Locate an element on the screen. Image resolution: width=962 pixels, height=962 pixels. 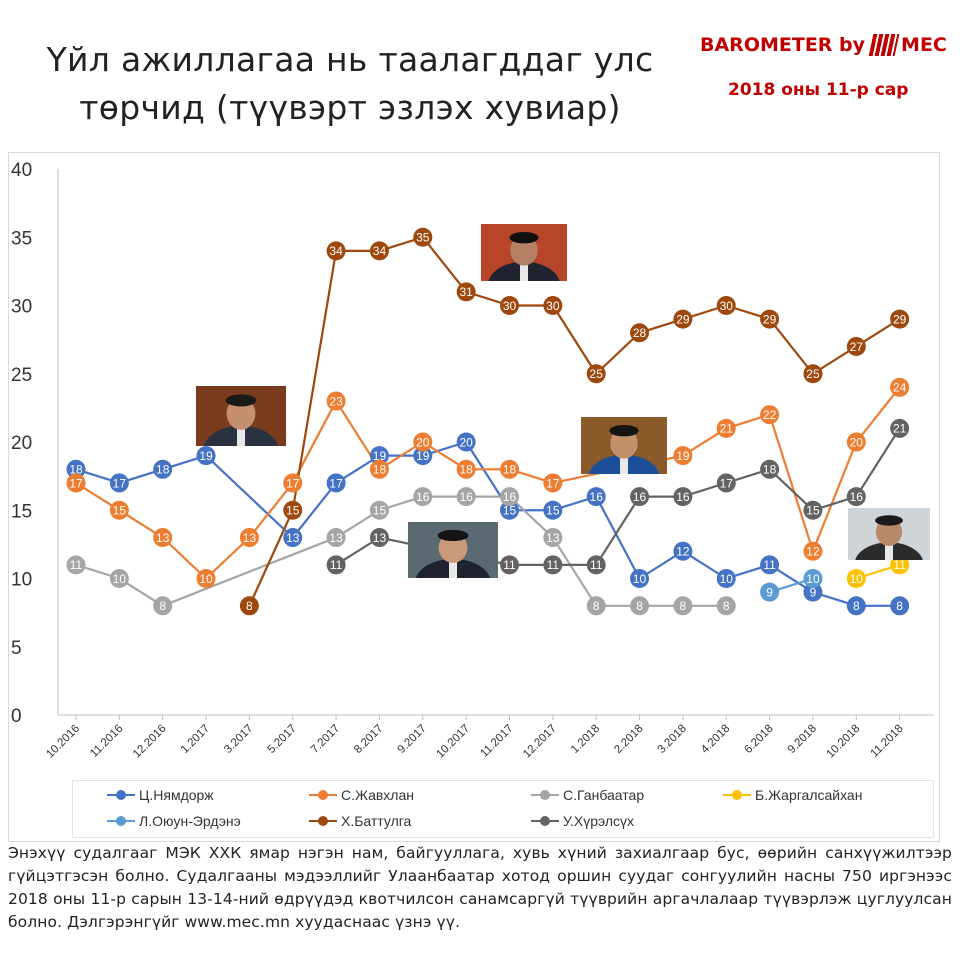
x-tick-label: 6.2018 is located at coordinates (758, 739).